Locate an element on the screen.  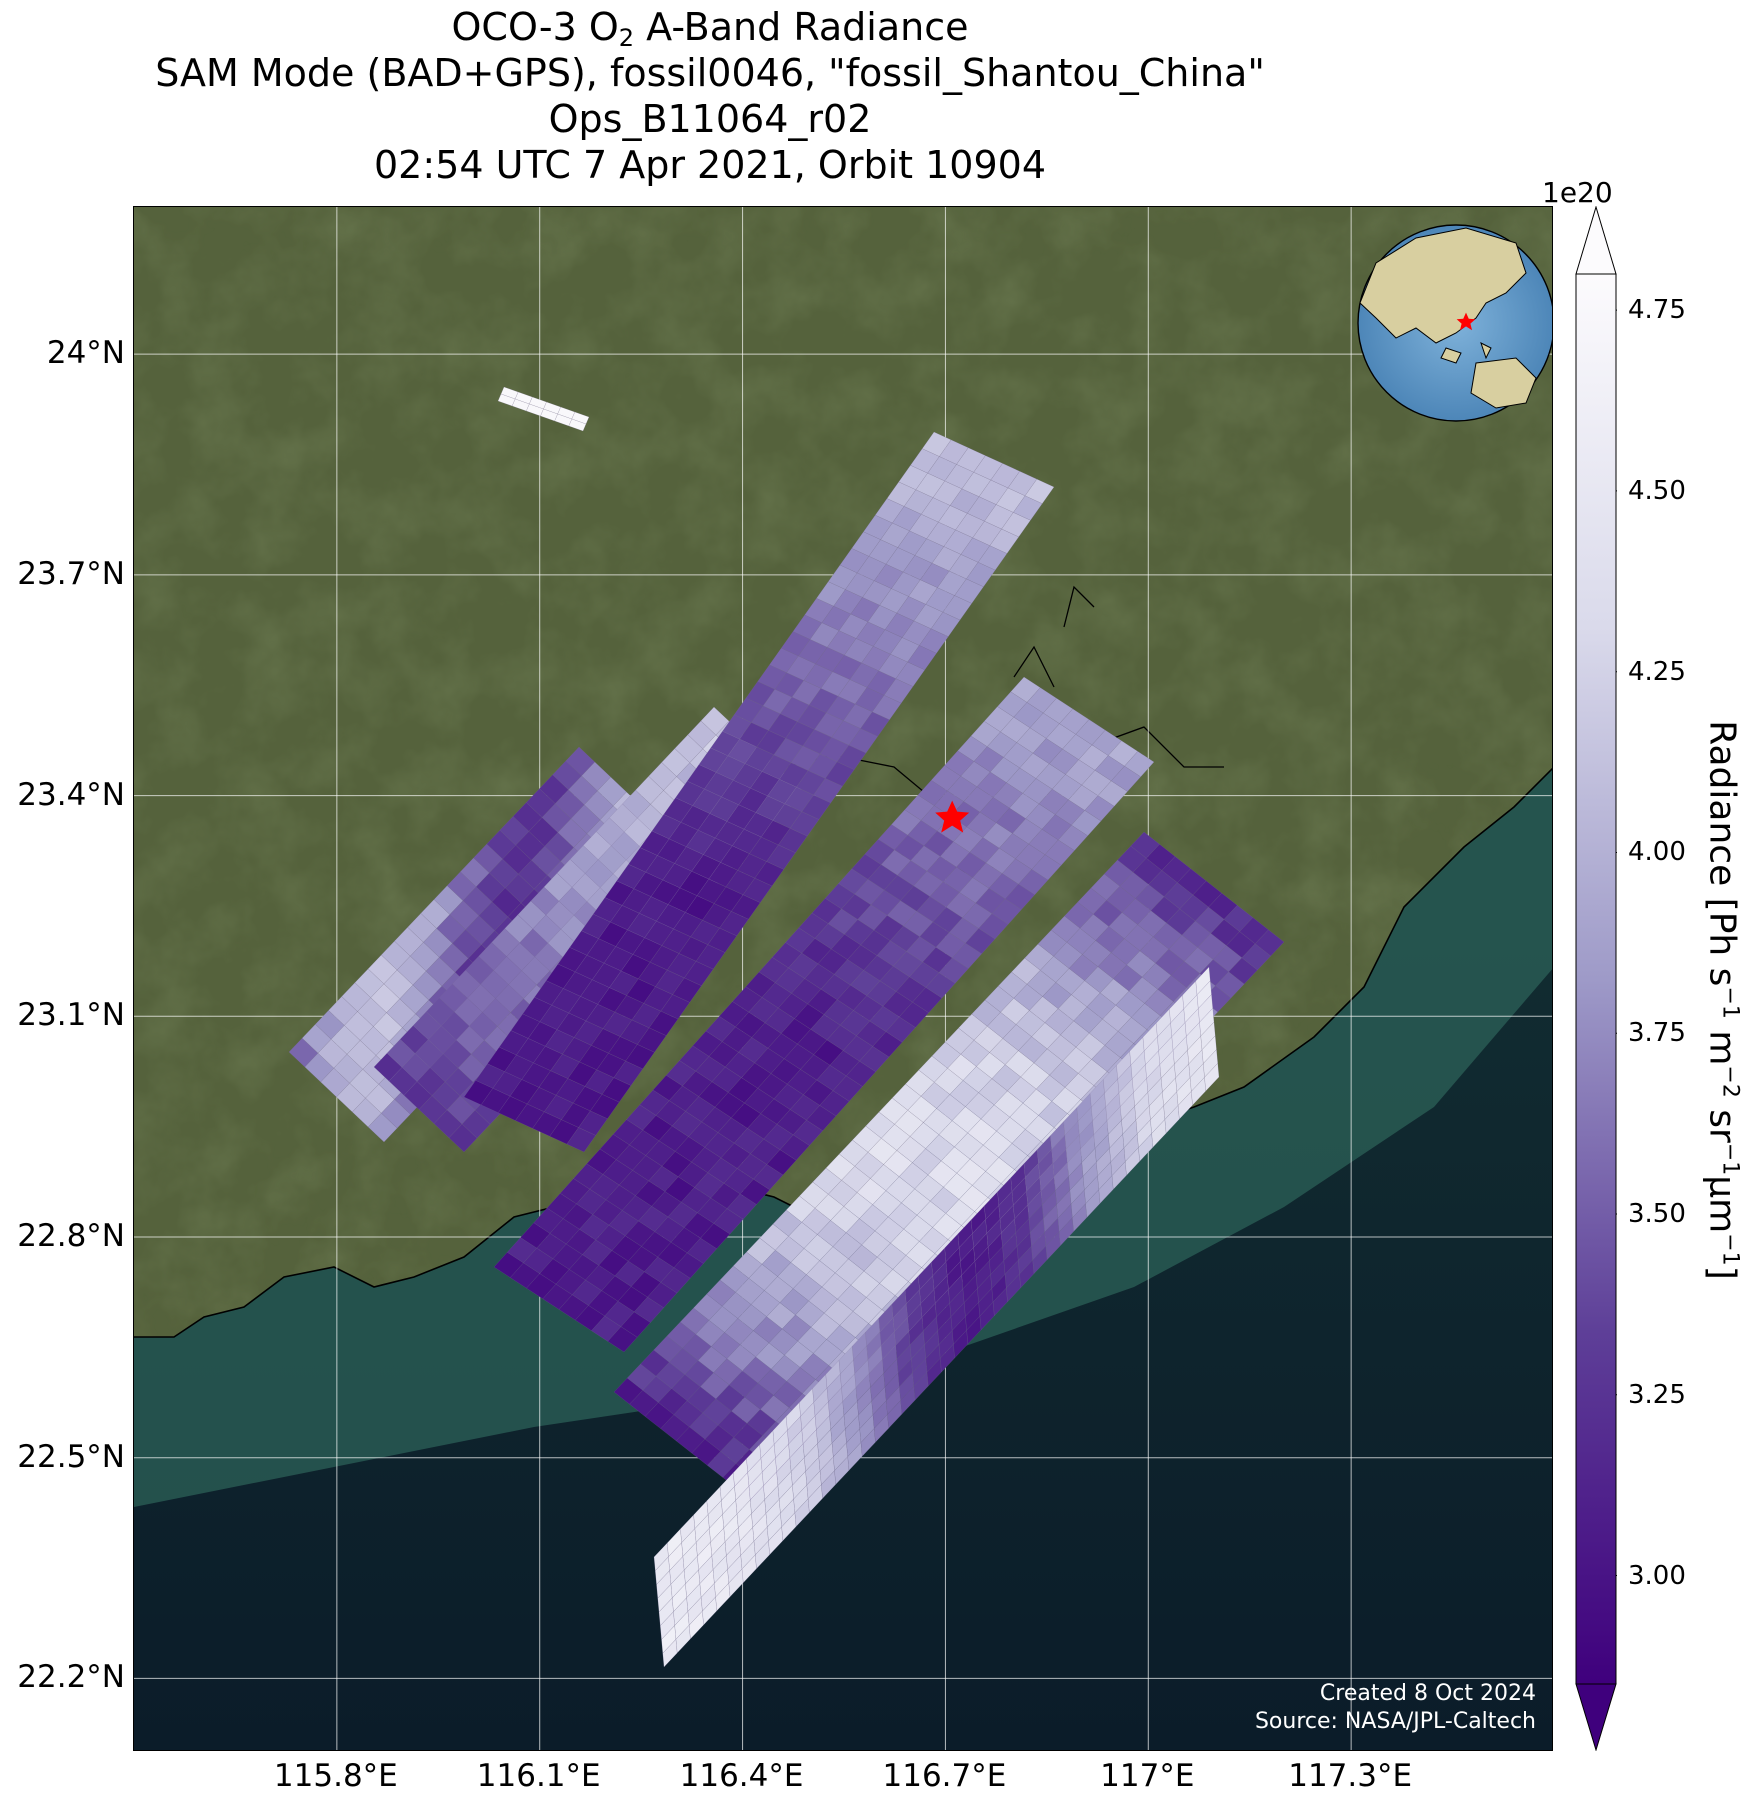
credit-source: Source: NASA/JPL-Caltech is located at coordinates (1395, 1721).